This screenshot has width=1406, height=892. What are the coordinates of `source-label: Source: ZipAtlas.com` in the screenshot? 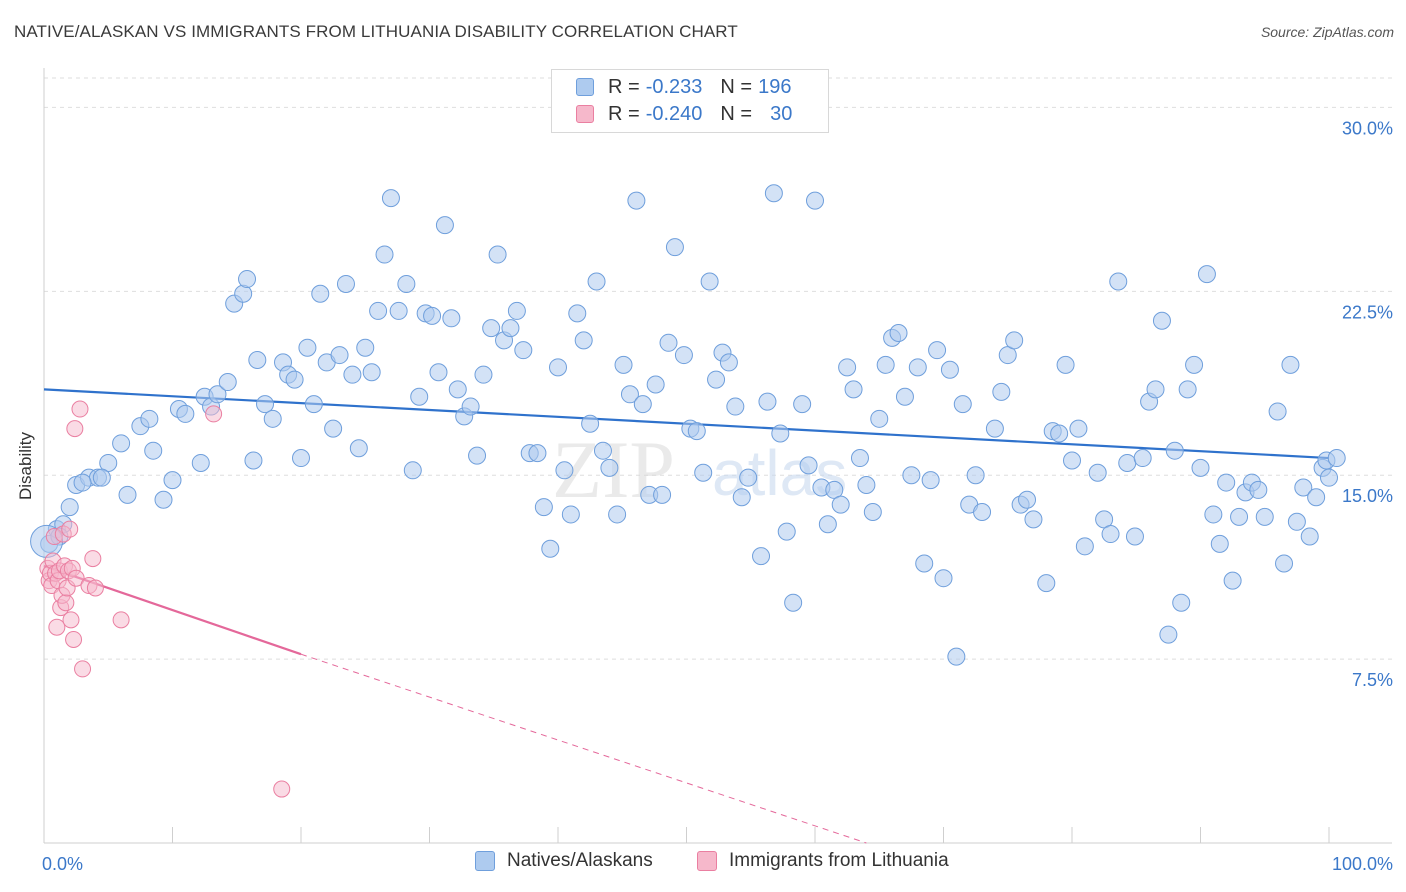 It's located at (1327, 32).